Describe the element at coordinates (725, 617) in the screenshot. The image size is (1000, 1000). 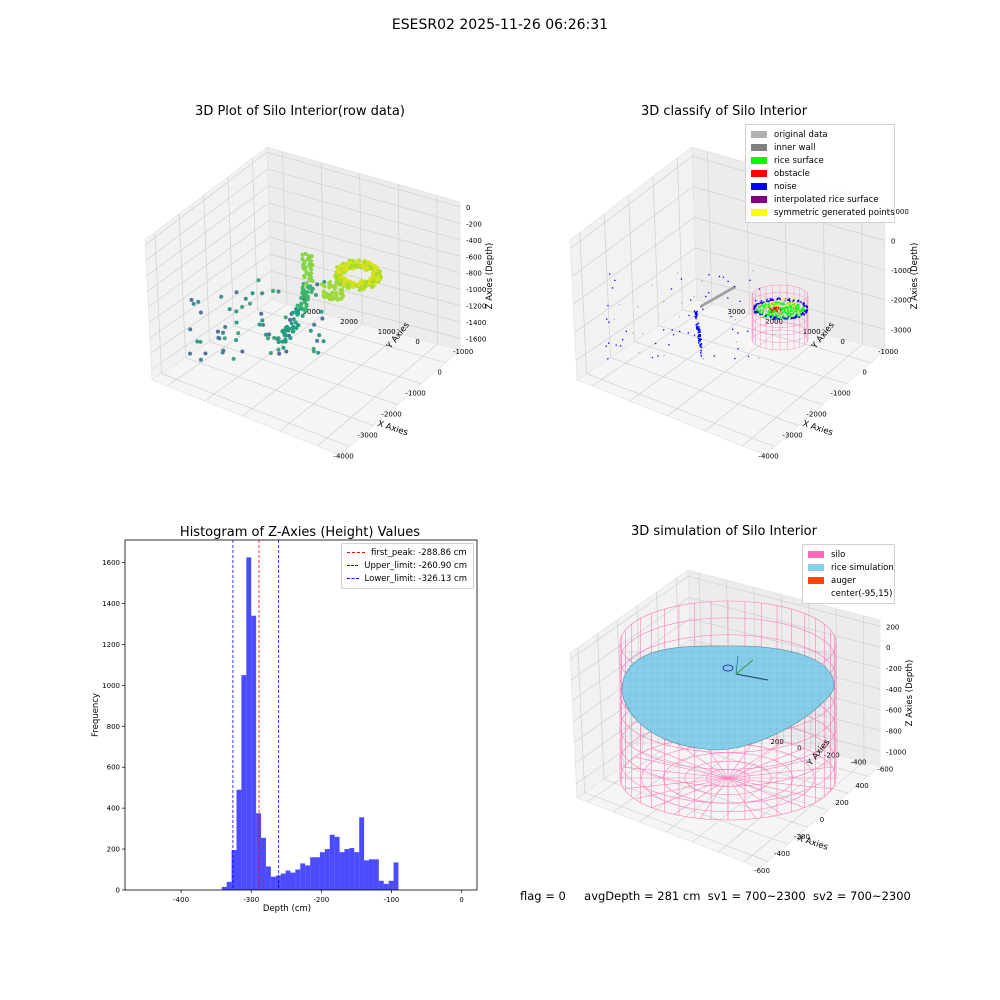
I see `sim-grid-z` at that location.